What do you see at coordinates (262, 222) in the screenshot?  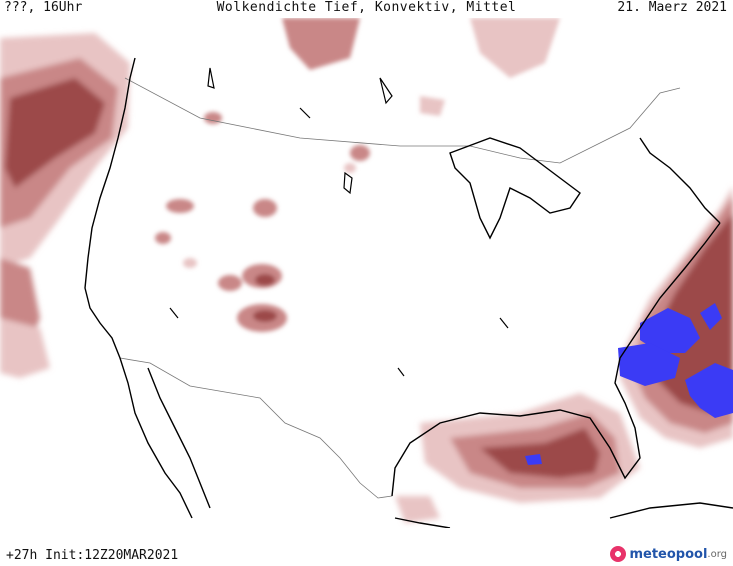 I see `cloud-area-interior` at bounding box center [262, 222].